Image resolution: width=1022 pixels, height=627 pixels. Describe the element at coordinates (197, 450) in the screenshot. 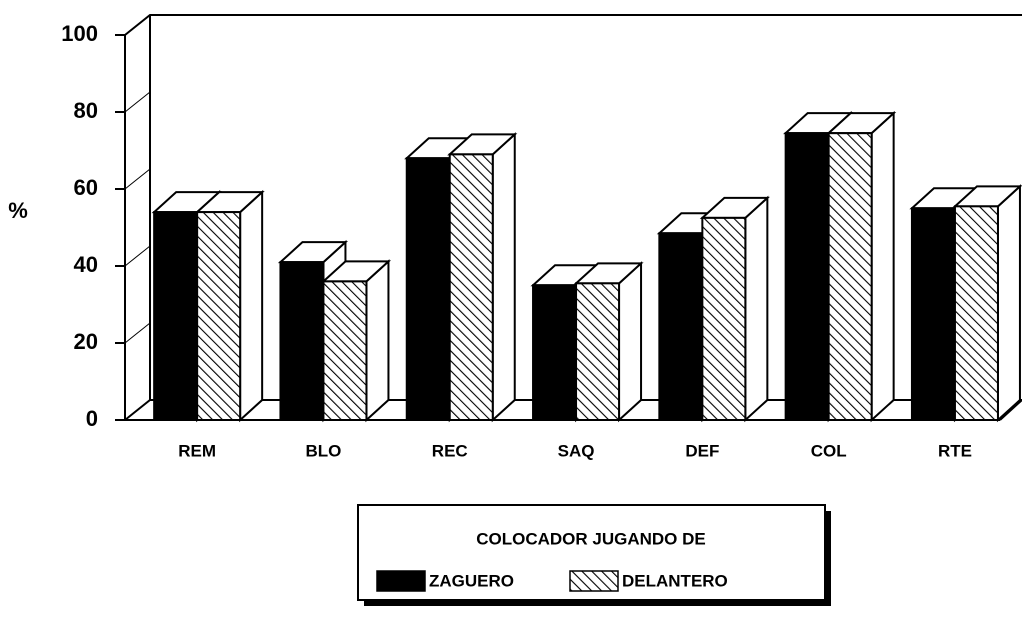

I see `x-tick-label: REM` at that location.